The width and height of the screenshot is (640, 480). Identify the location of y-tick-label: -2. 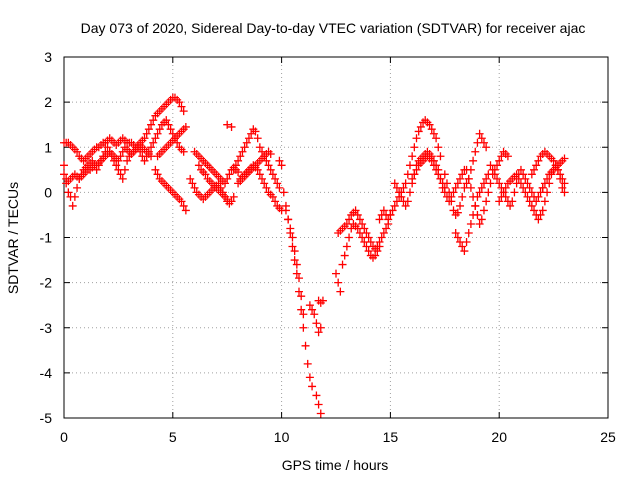
(46, 283).